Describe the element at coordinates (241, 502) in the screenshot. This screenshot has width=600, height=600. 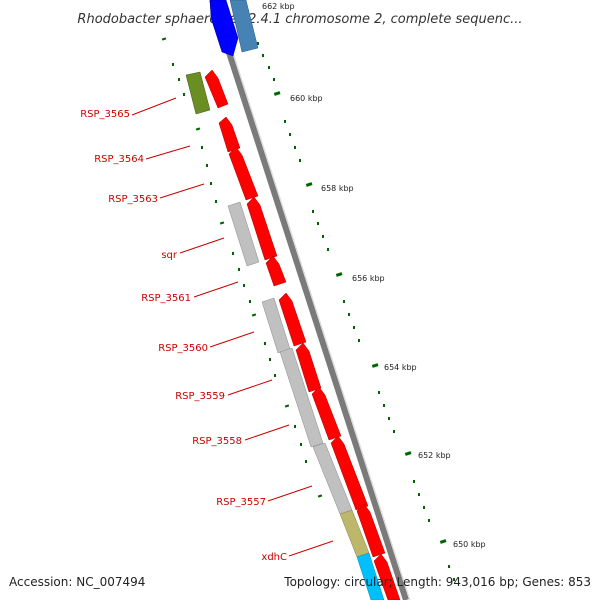
I see `gene-label-rsp3557: RSP_3557` at that location.